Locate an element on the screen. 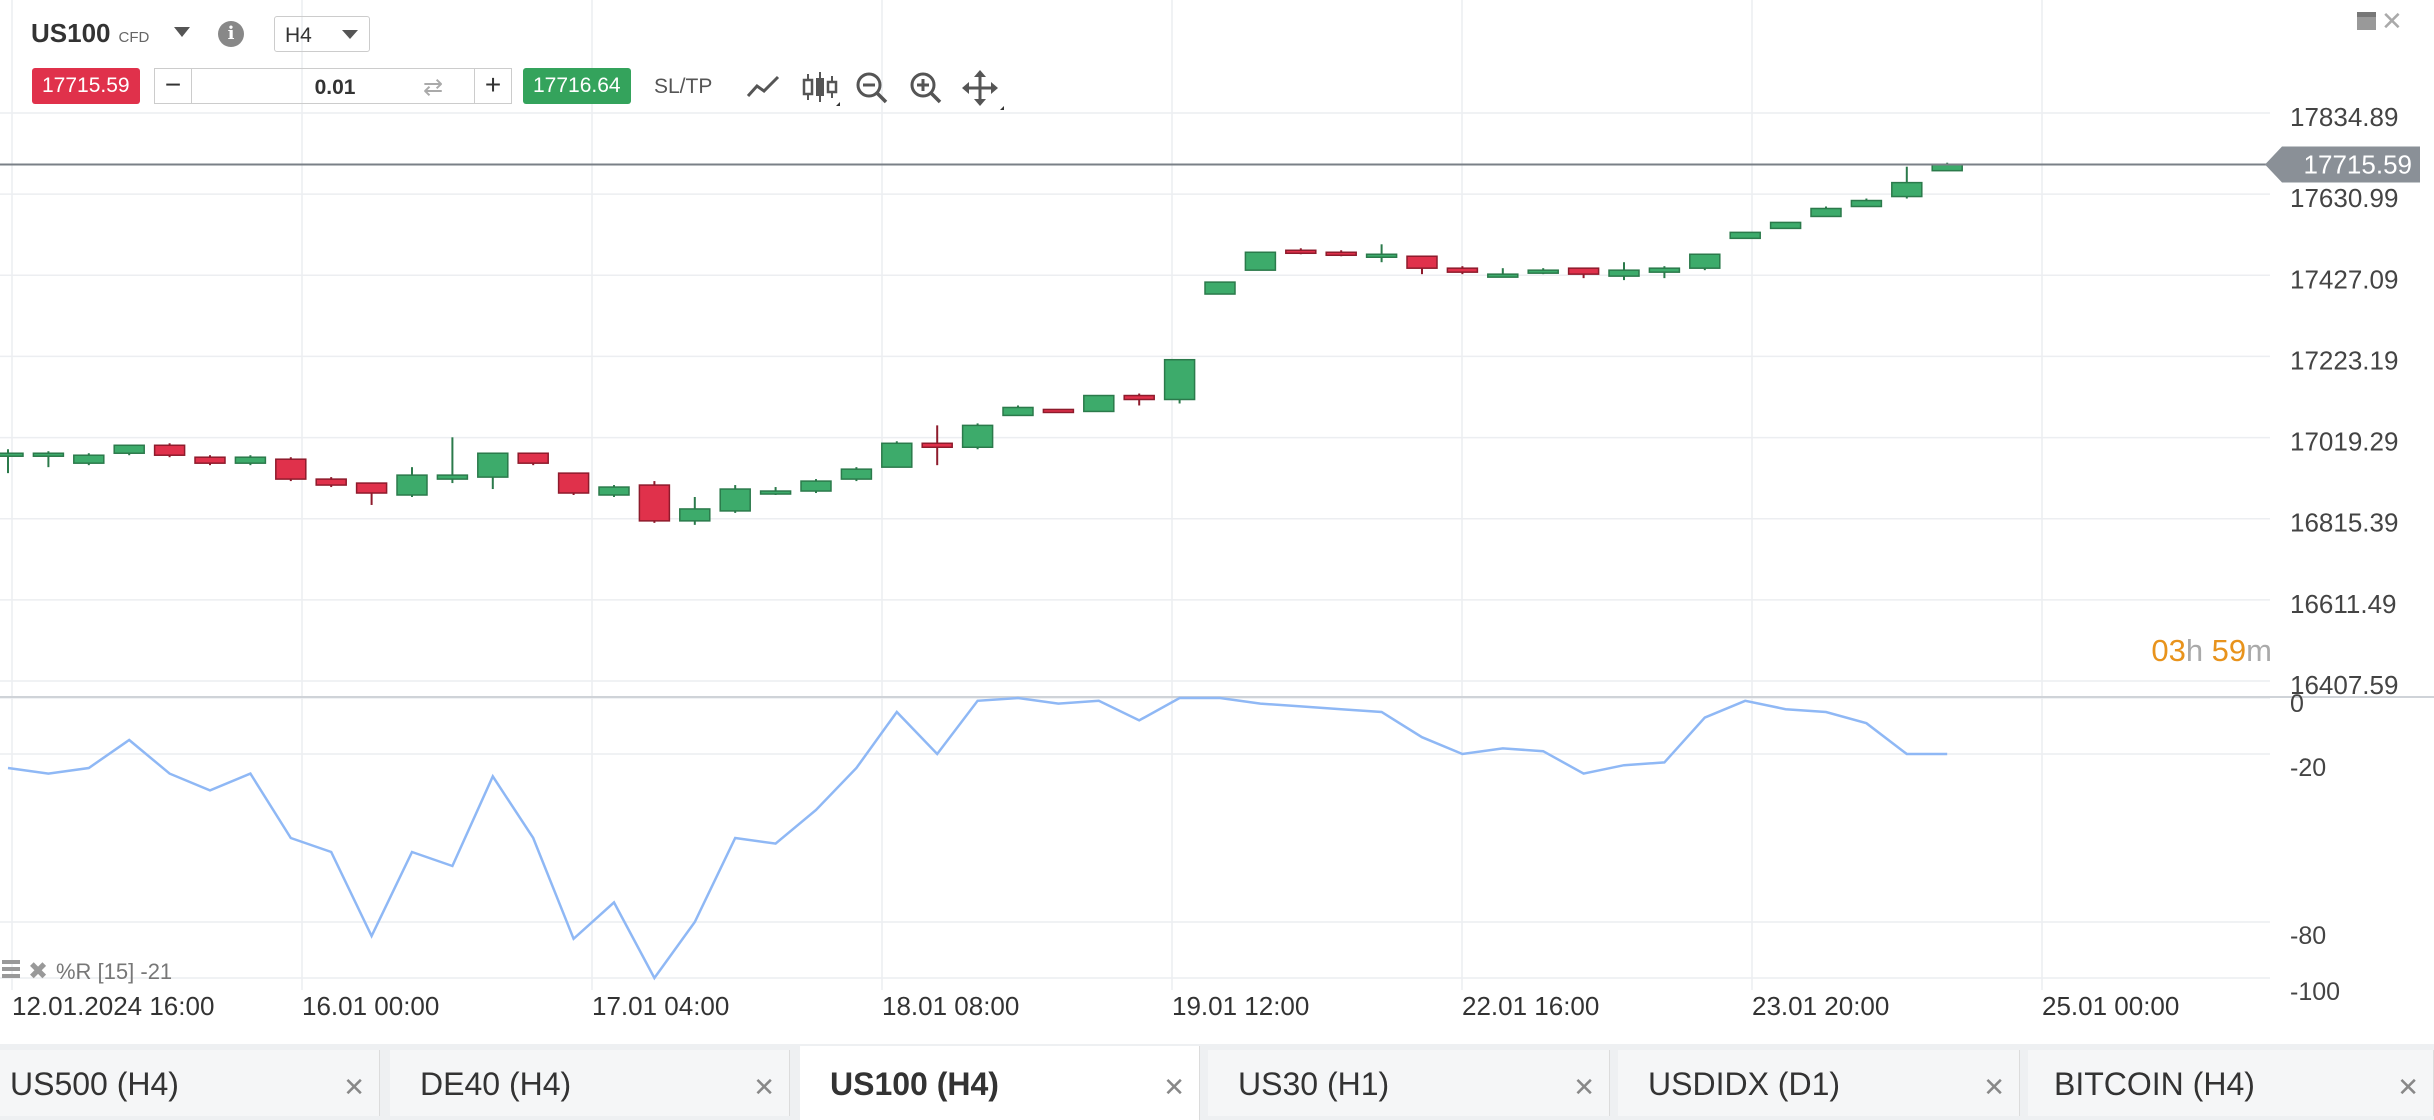  sell-price-button: 17715.59 is located at coordinates (86, 86).